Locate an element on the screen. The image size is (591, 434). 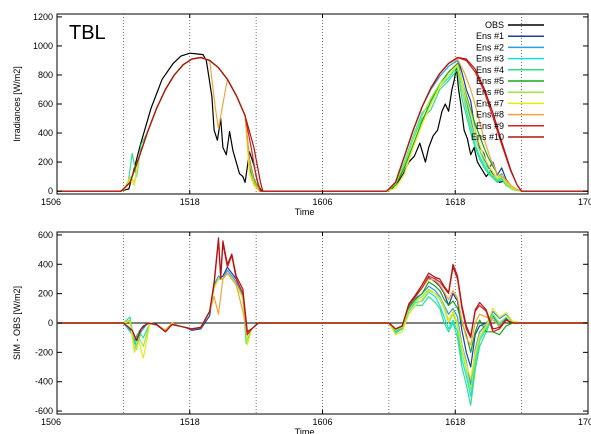
panel-1-x-tick-label: 1706 is located at coordinates (584, 202).